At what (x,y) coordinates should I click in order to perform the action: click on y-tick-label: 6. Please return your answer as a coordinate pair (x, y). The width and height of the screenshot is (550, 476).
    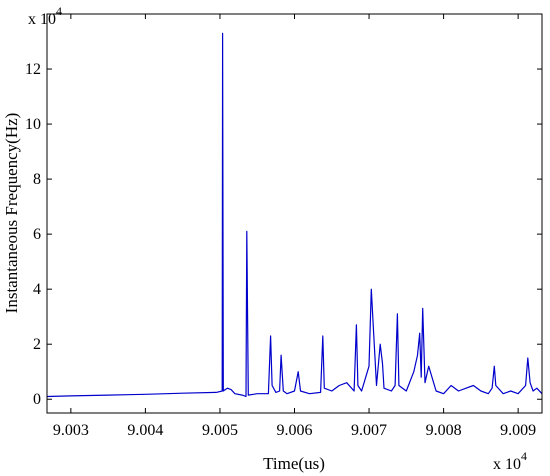
    Looking at the image, I should click on (37, 234).